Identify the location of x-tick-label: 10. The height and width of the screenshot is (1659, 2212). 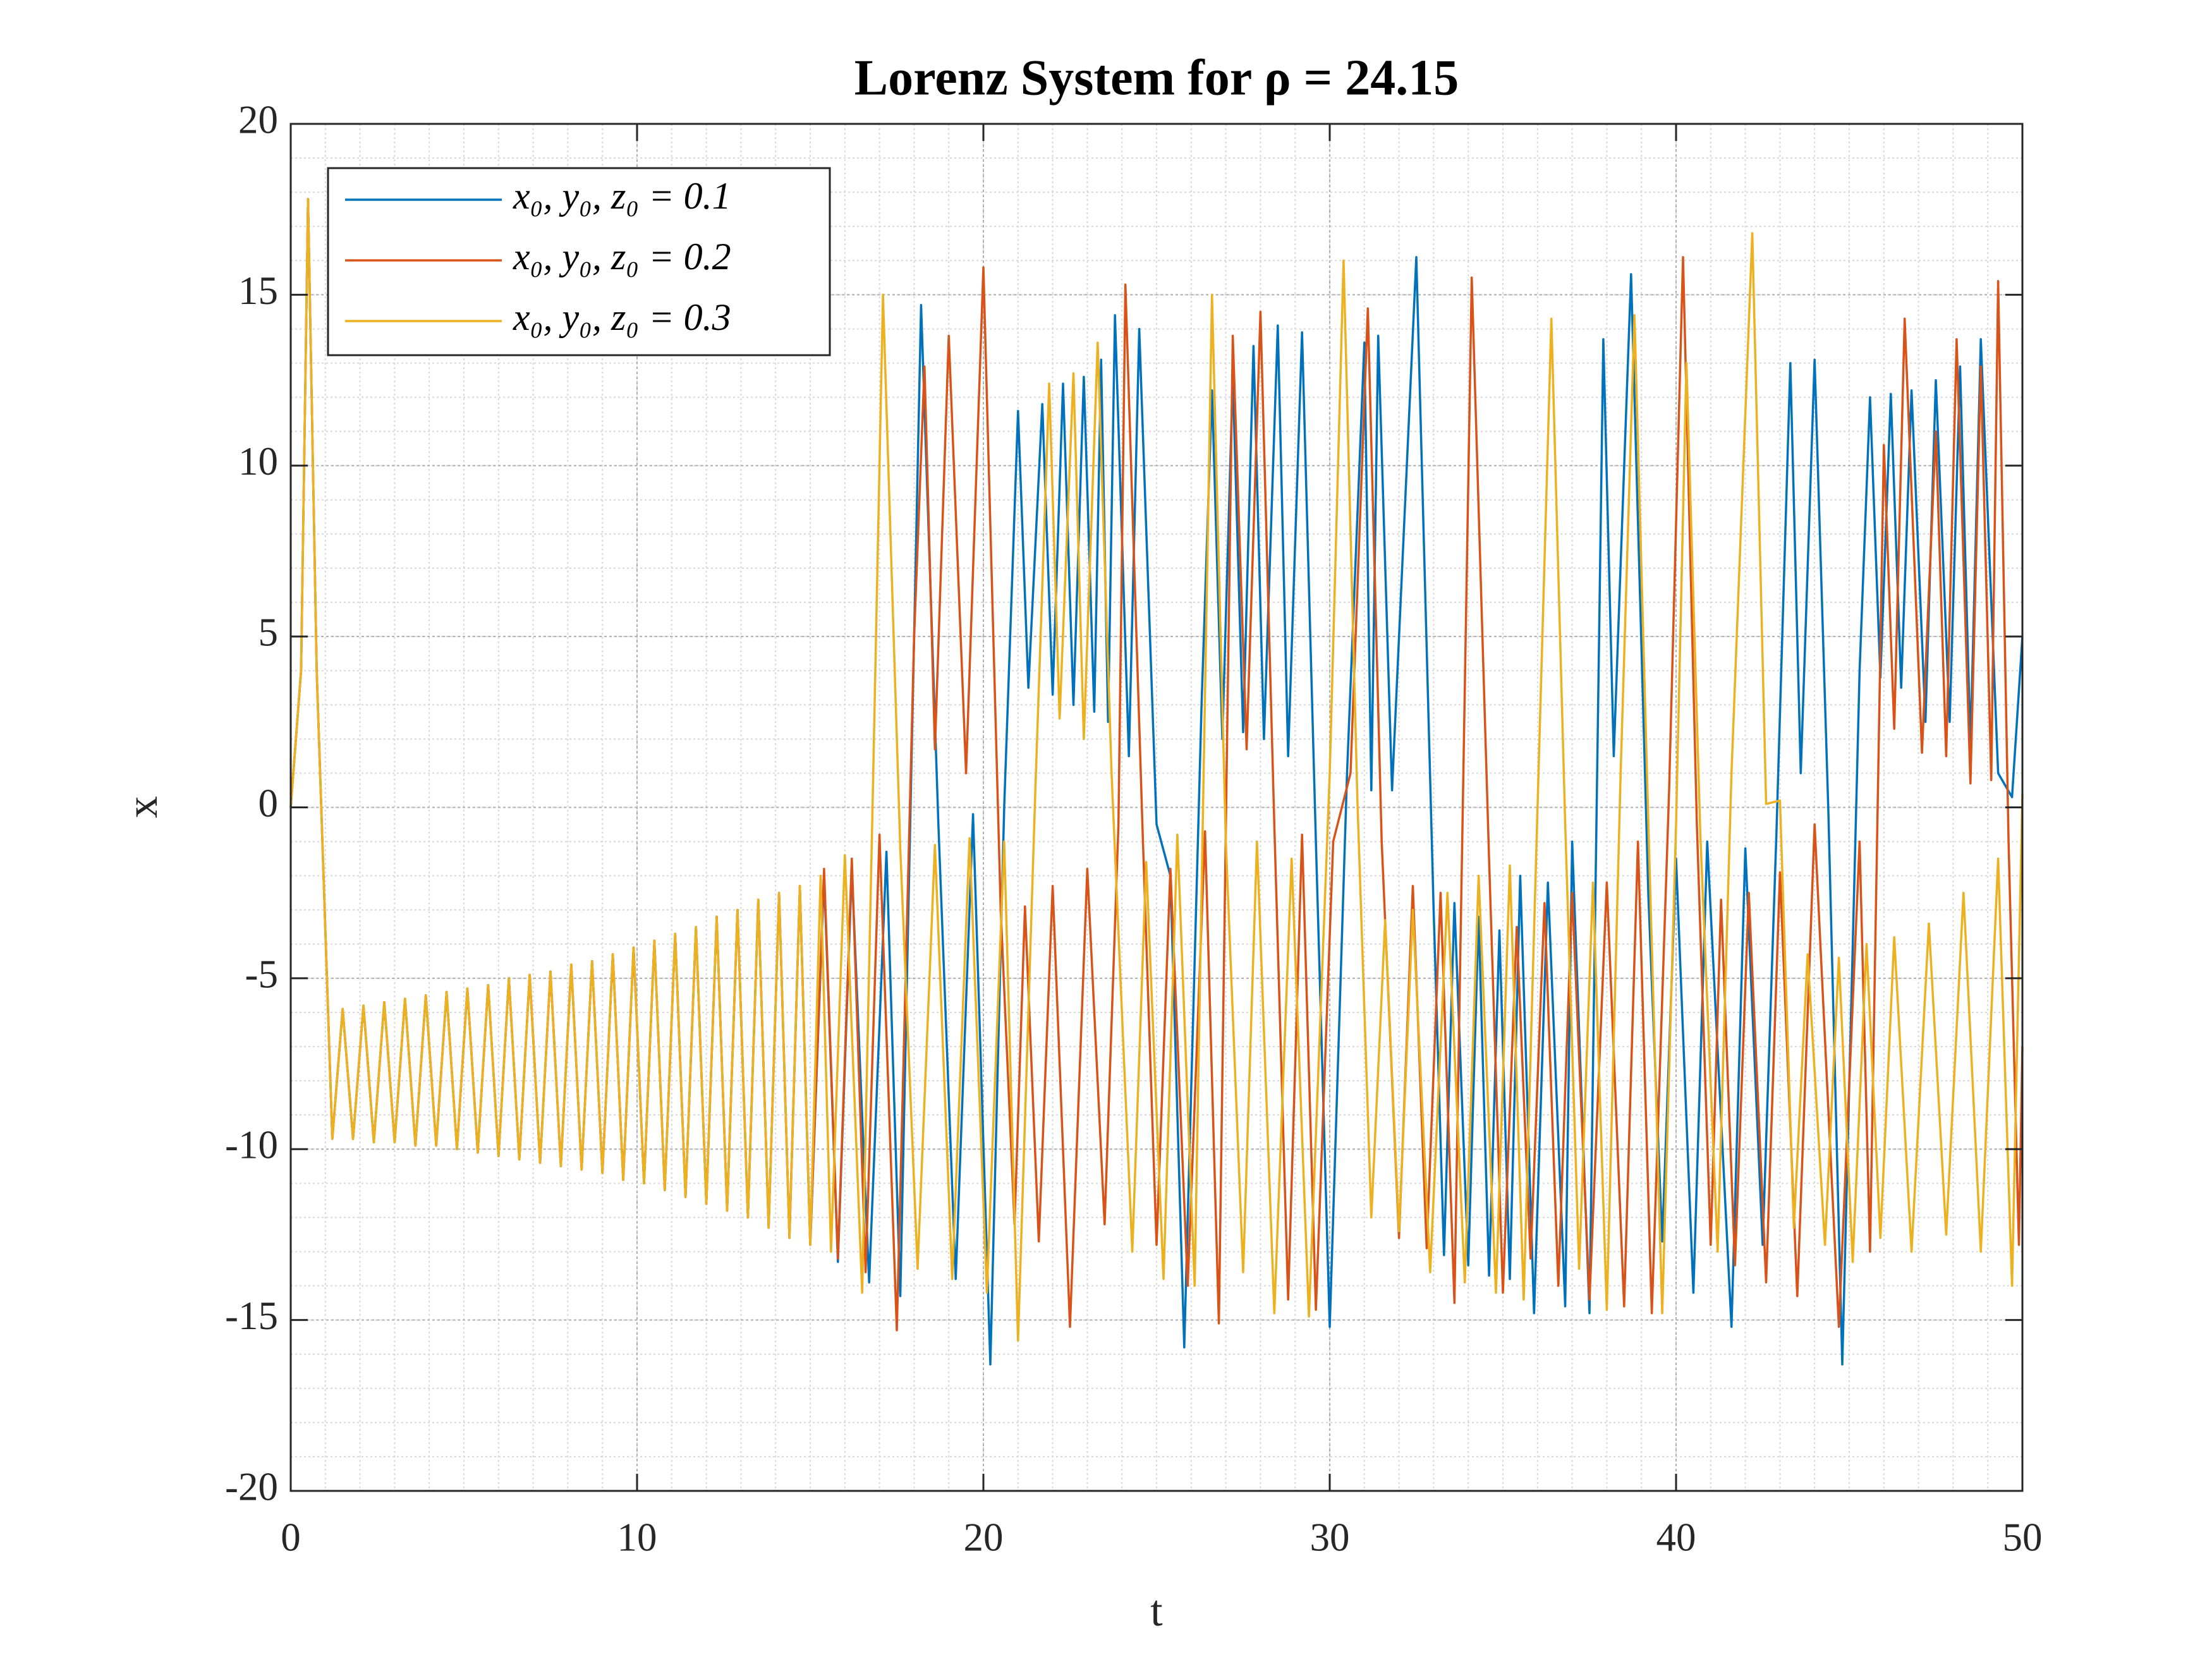
(637, 1537).